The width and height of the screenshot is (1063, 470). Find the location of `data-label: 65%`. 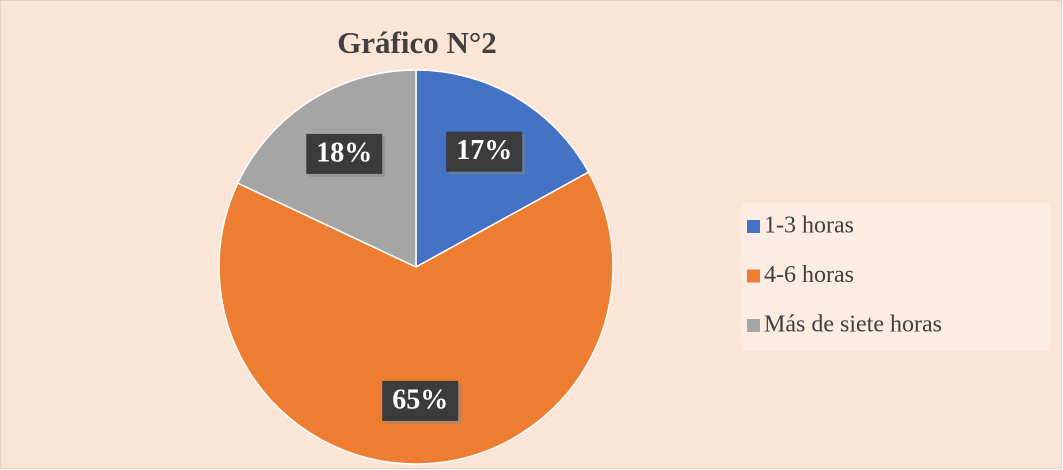

data-label: 65% is located at coordinates (420, 399).